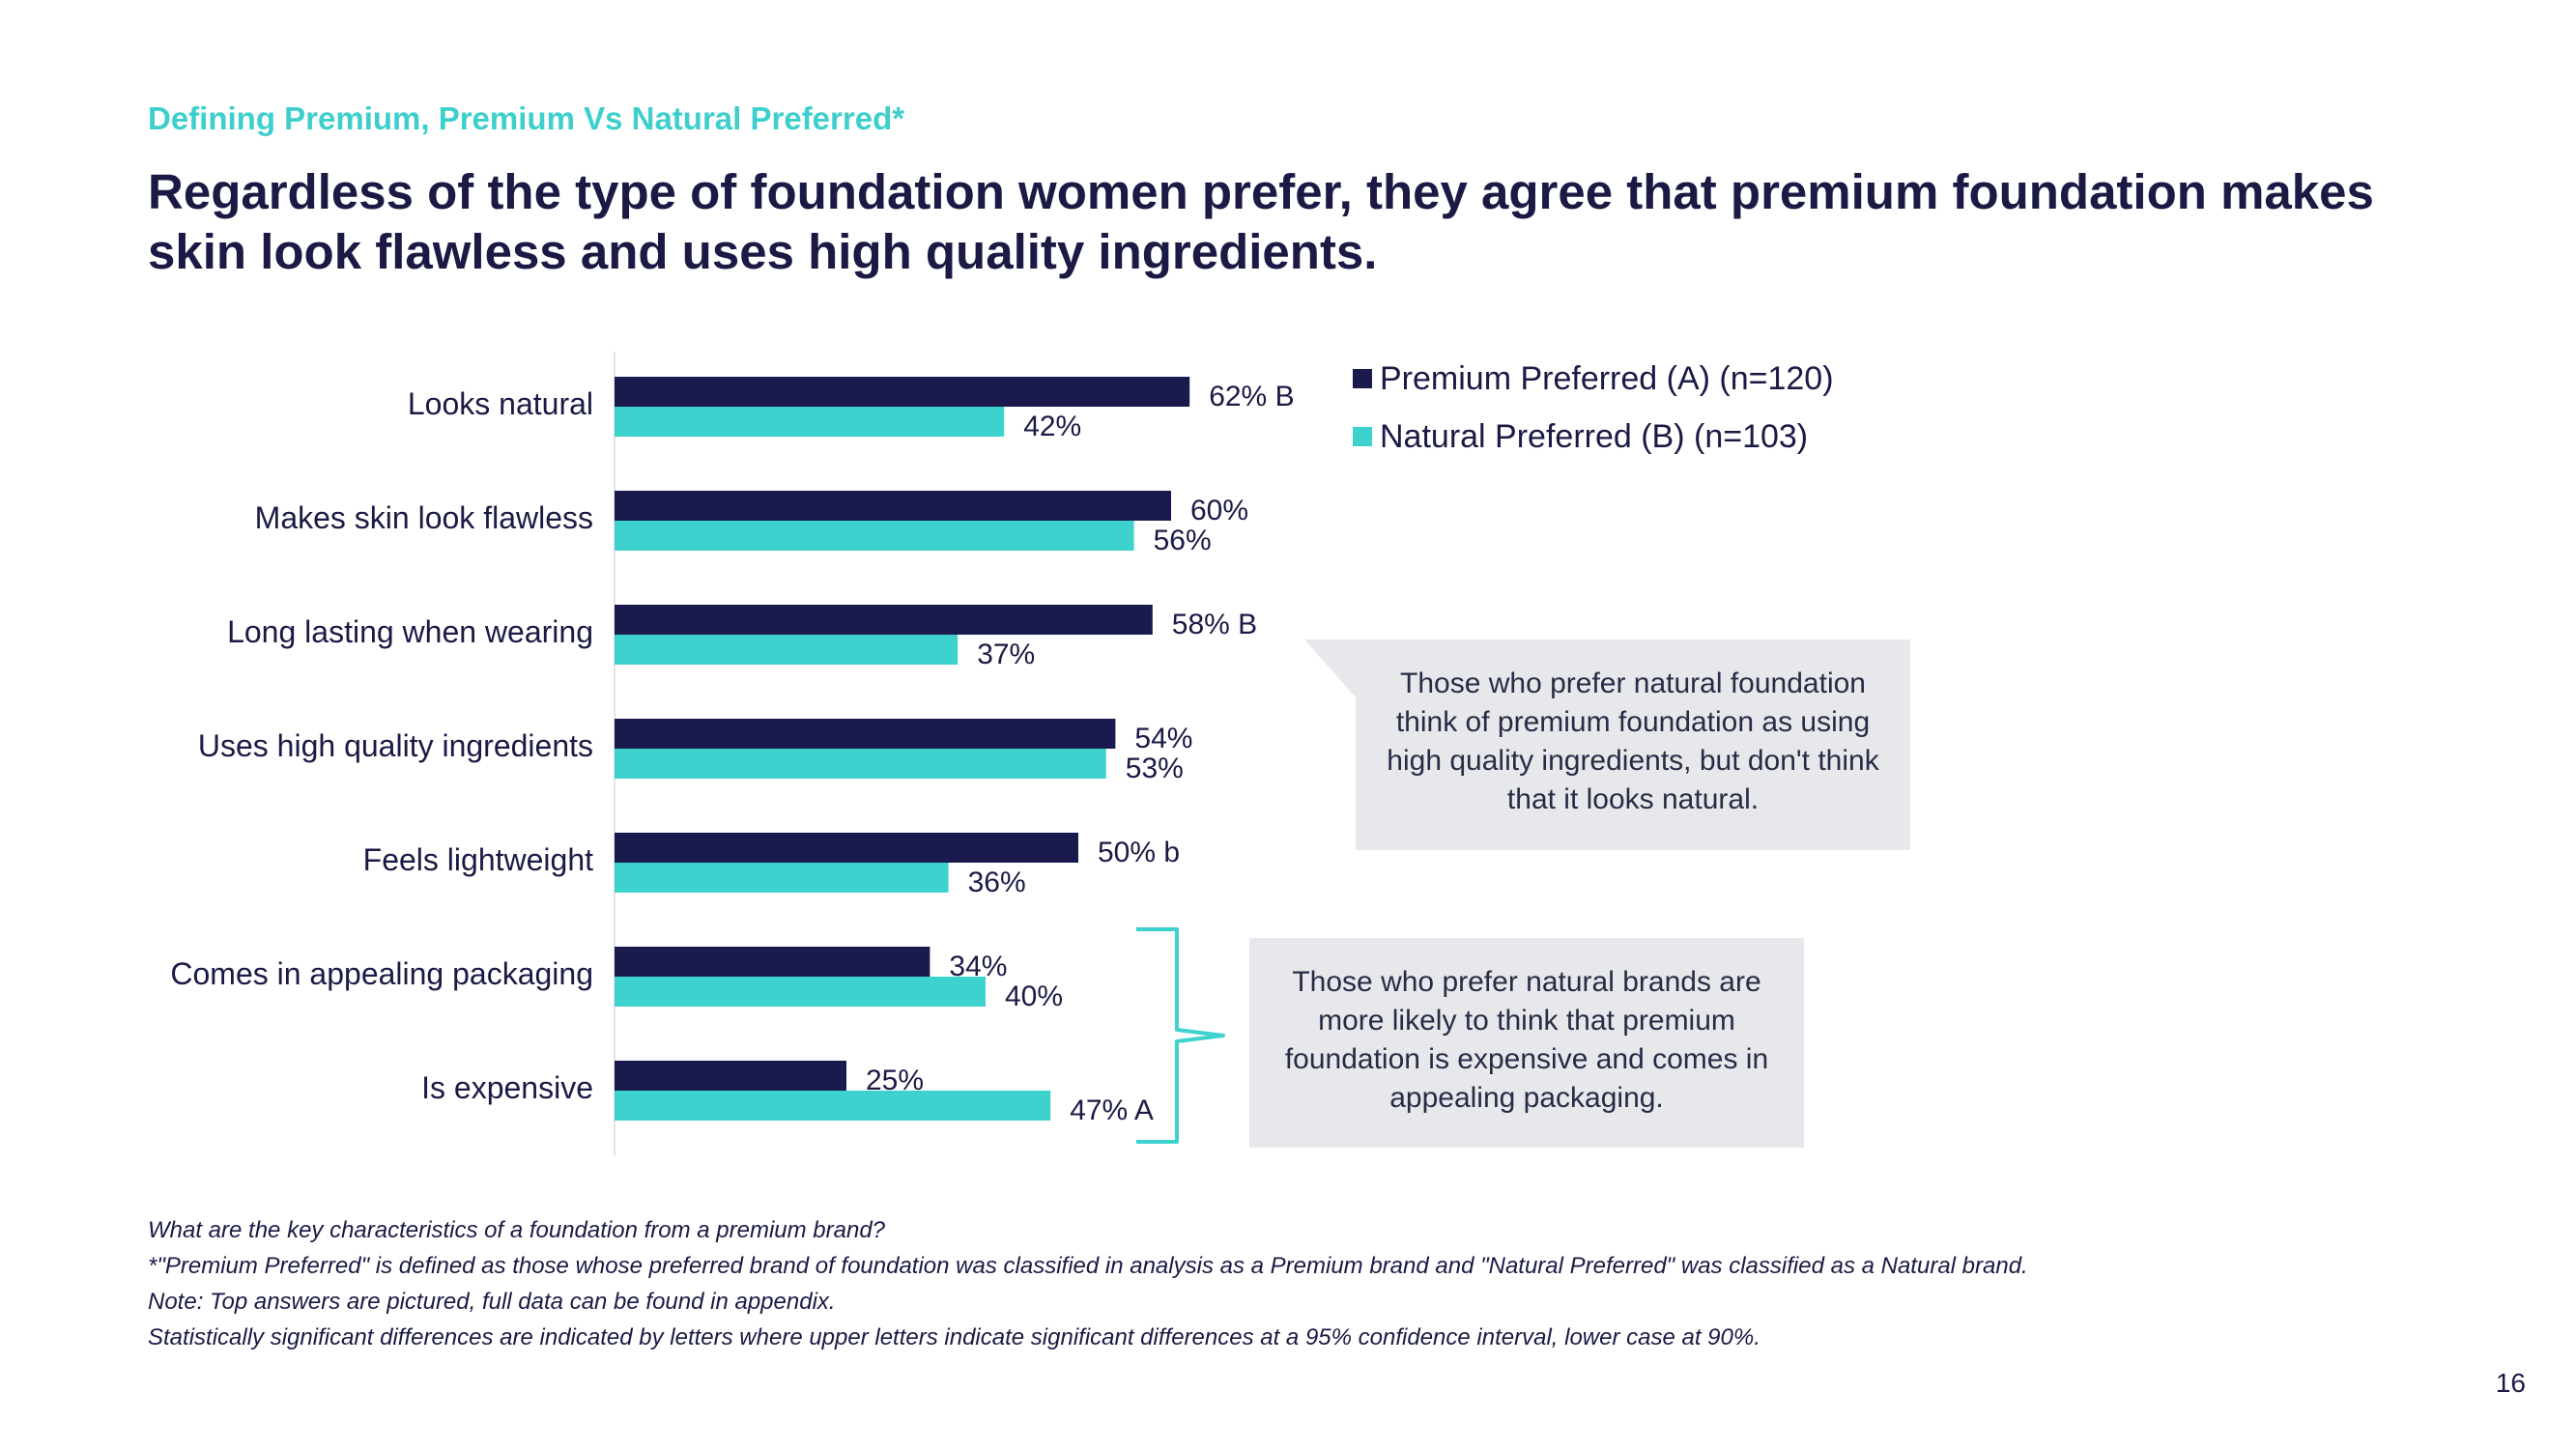  I want to click on data-label: 42%, so click(1052, 426).